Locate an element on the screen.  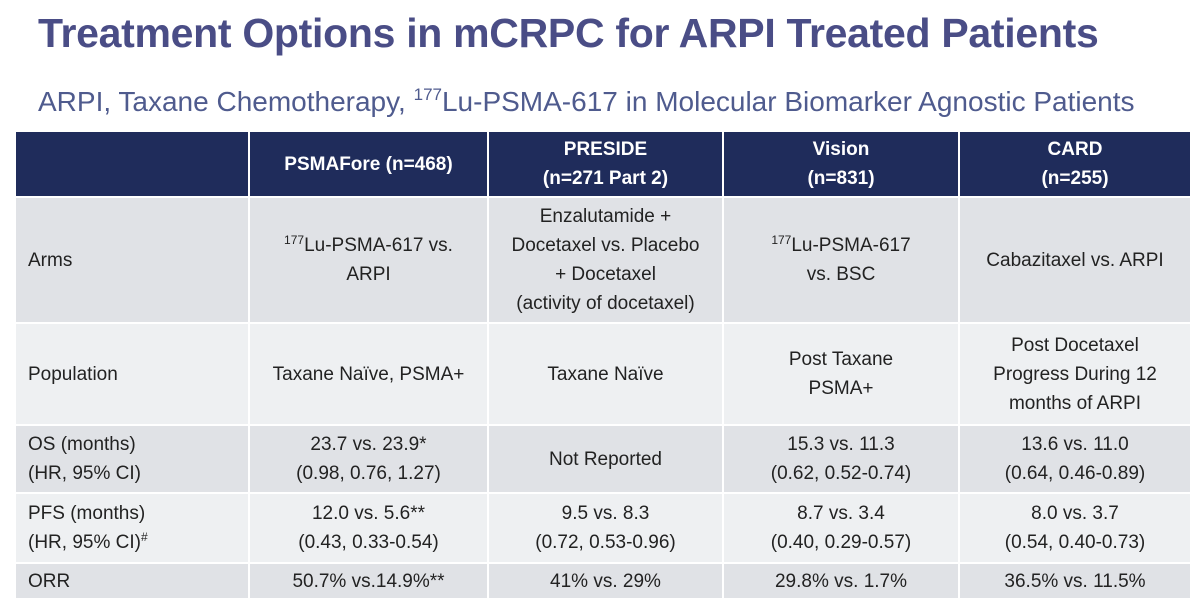
table-cell: 8.7 vs. 3.4 (0.40, 0.29-0.57) is located at coordinates (841, 528).